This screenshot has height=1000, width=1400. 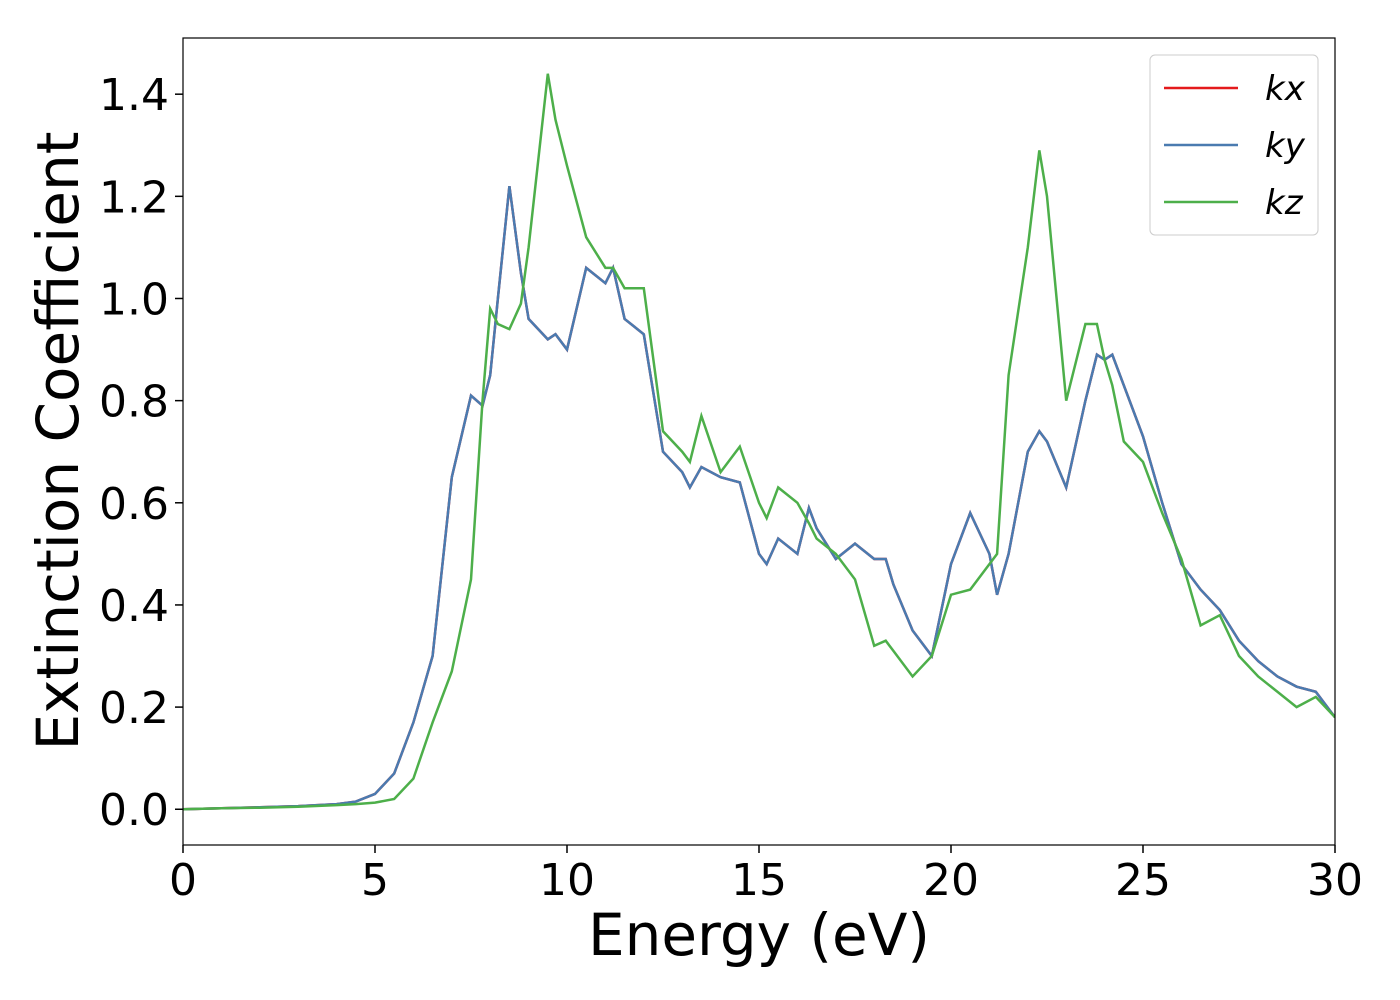 What do you see at coordinates (134, 810) in the screenshot?
I see `y-tick-label: 0.0` at bounding box center [134, 810].